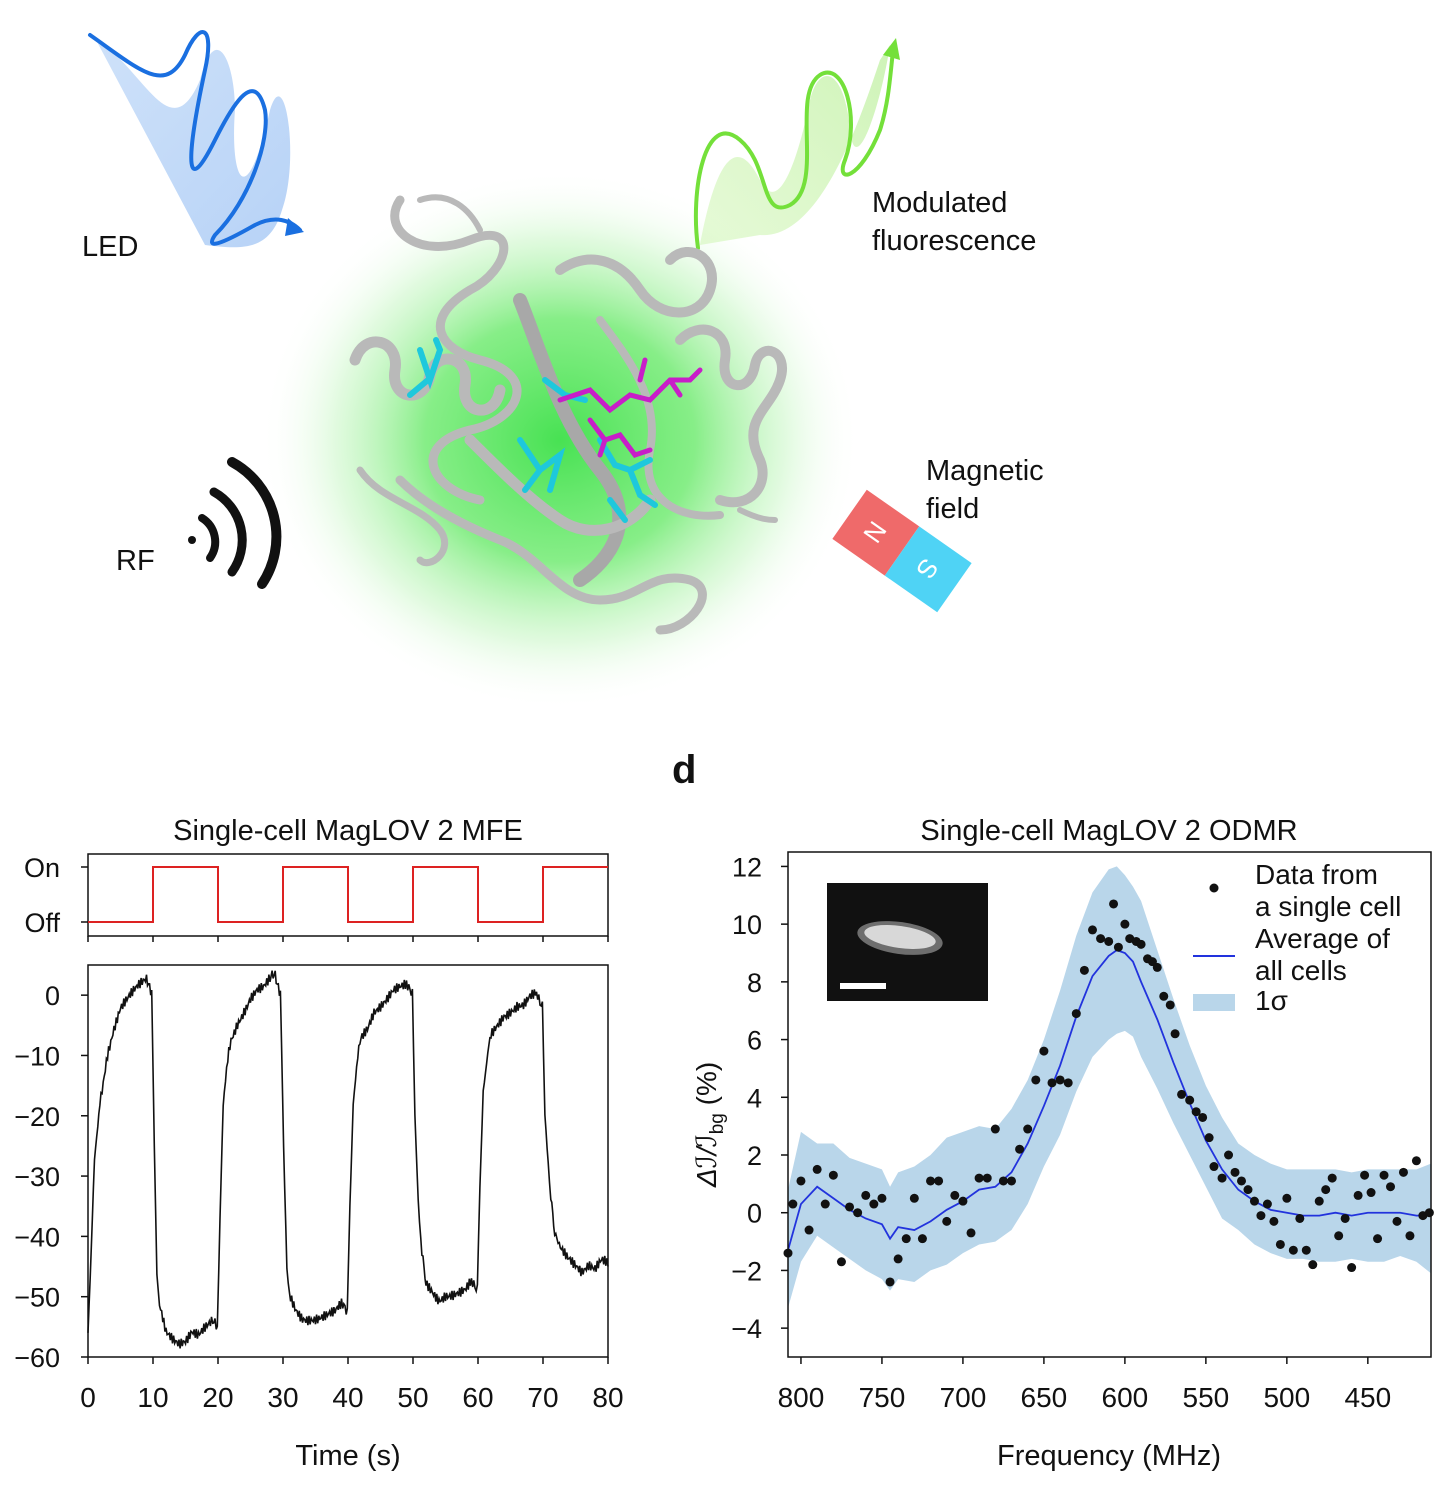 This screenshot has height=1485, width=1456. I want to click on mfe-xtick-label: 40, so click(347, 1397).